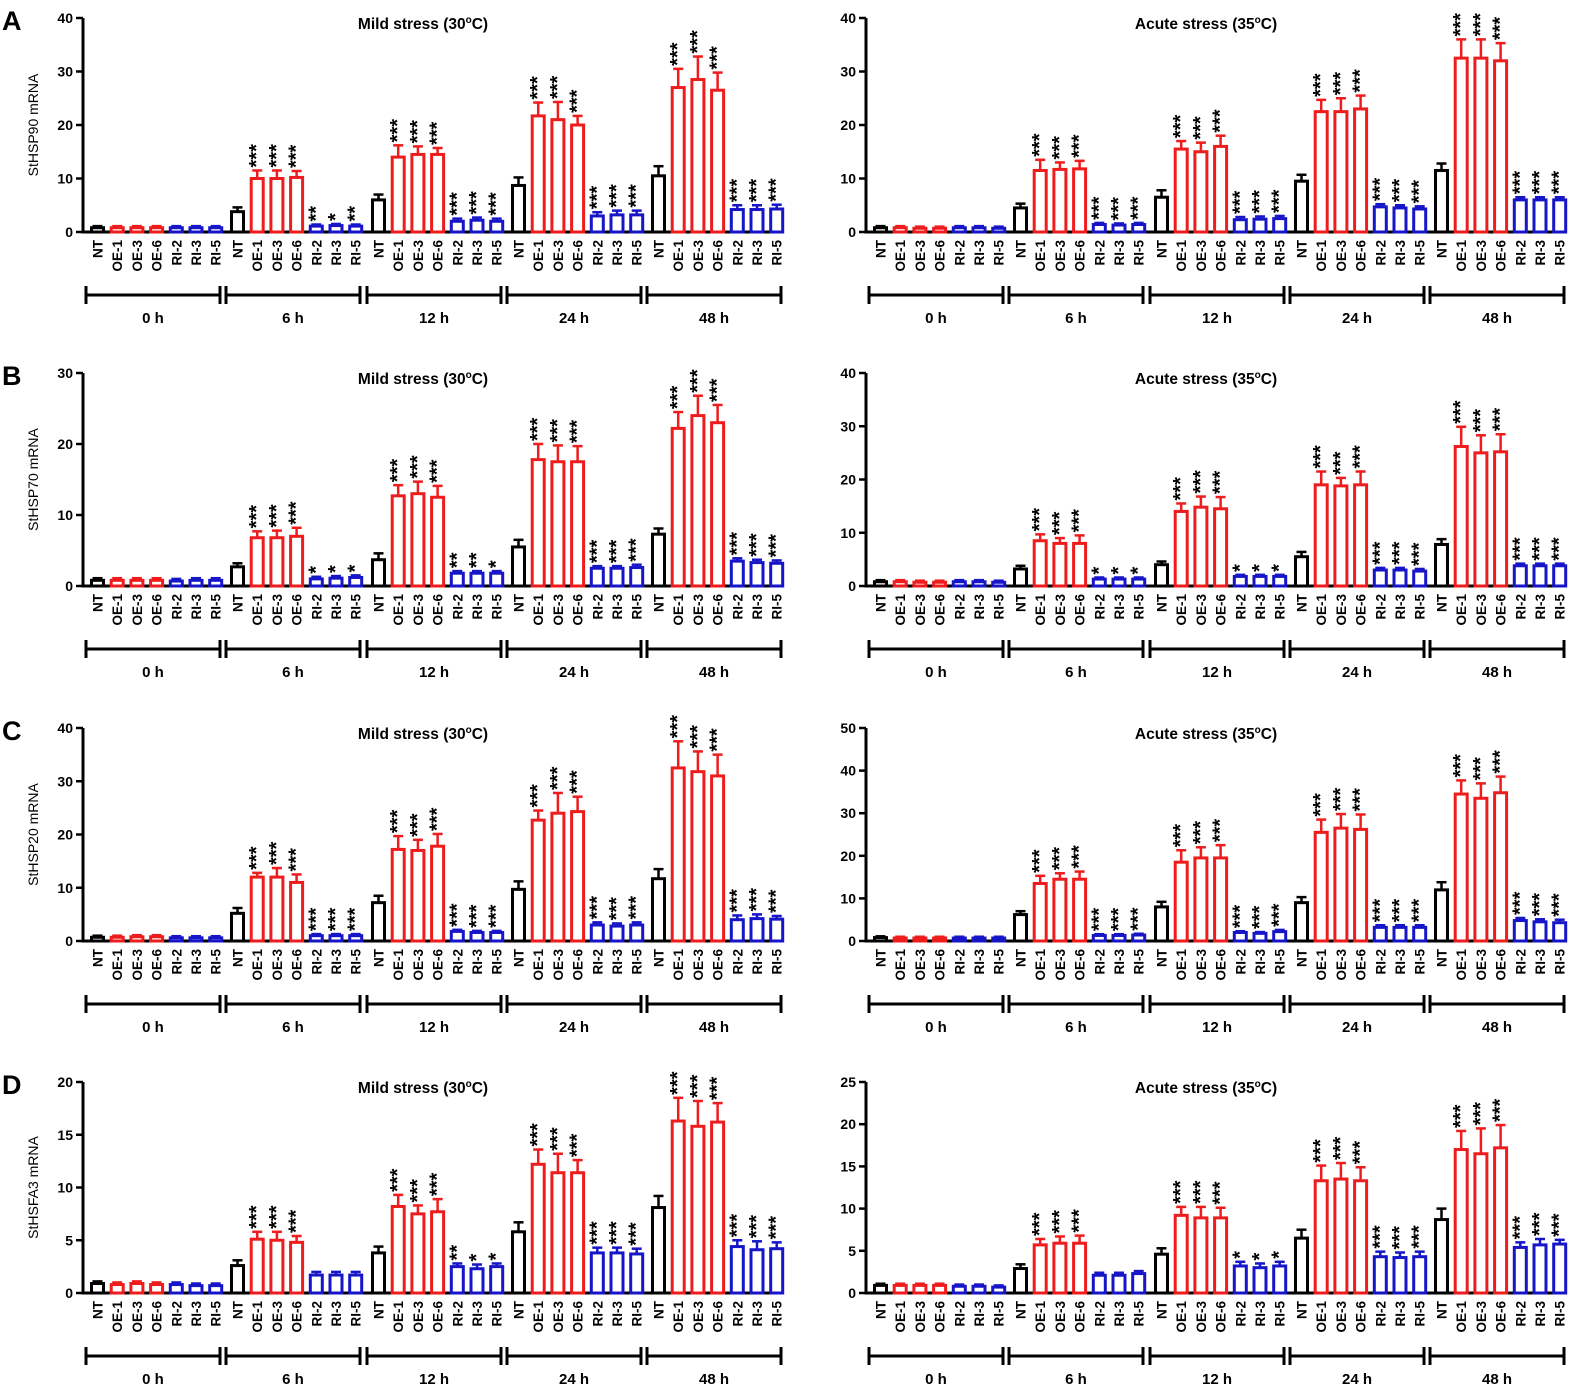 This screenshot has height=1393, width=1577. Describe the element at coordinates (1357, 672) in the screenshot. I see `timepoint-label: 24 h` at that location.